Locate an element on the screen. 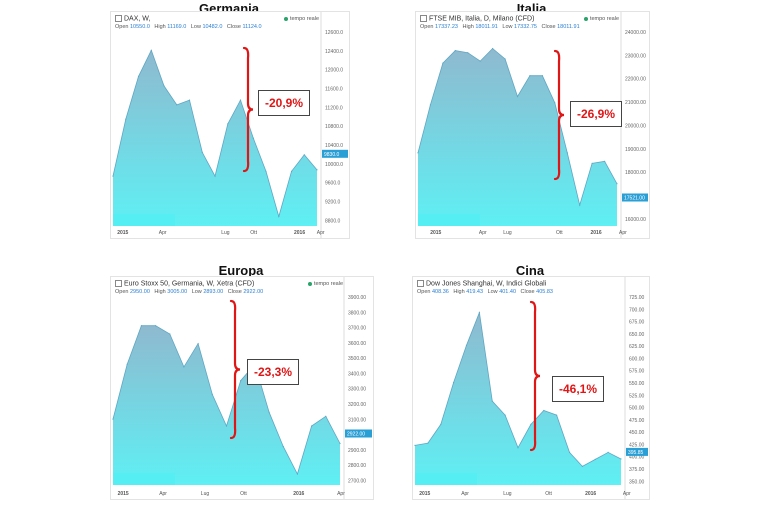  y-tick-label: 3600.00 is located at coordinates (357, 344).